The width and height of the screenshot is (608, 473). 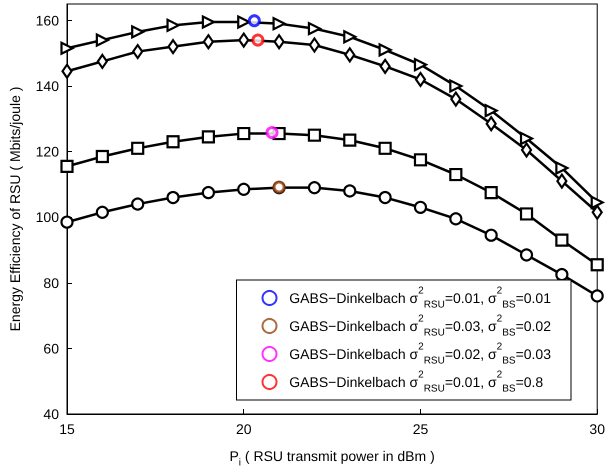 What do you see at coordinates (420, 429) in the screenshot?
I see `x-tick-label: 25` at bounding box center [420, 429].